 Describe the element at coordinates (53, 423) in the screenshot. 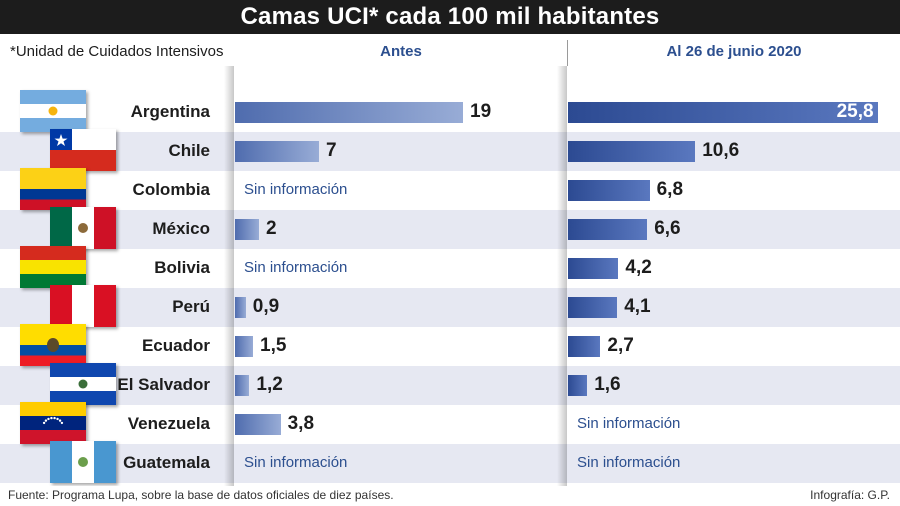

I see `venezuela-flag` at that location.